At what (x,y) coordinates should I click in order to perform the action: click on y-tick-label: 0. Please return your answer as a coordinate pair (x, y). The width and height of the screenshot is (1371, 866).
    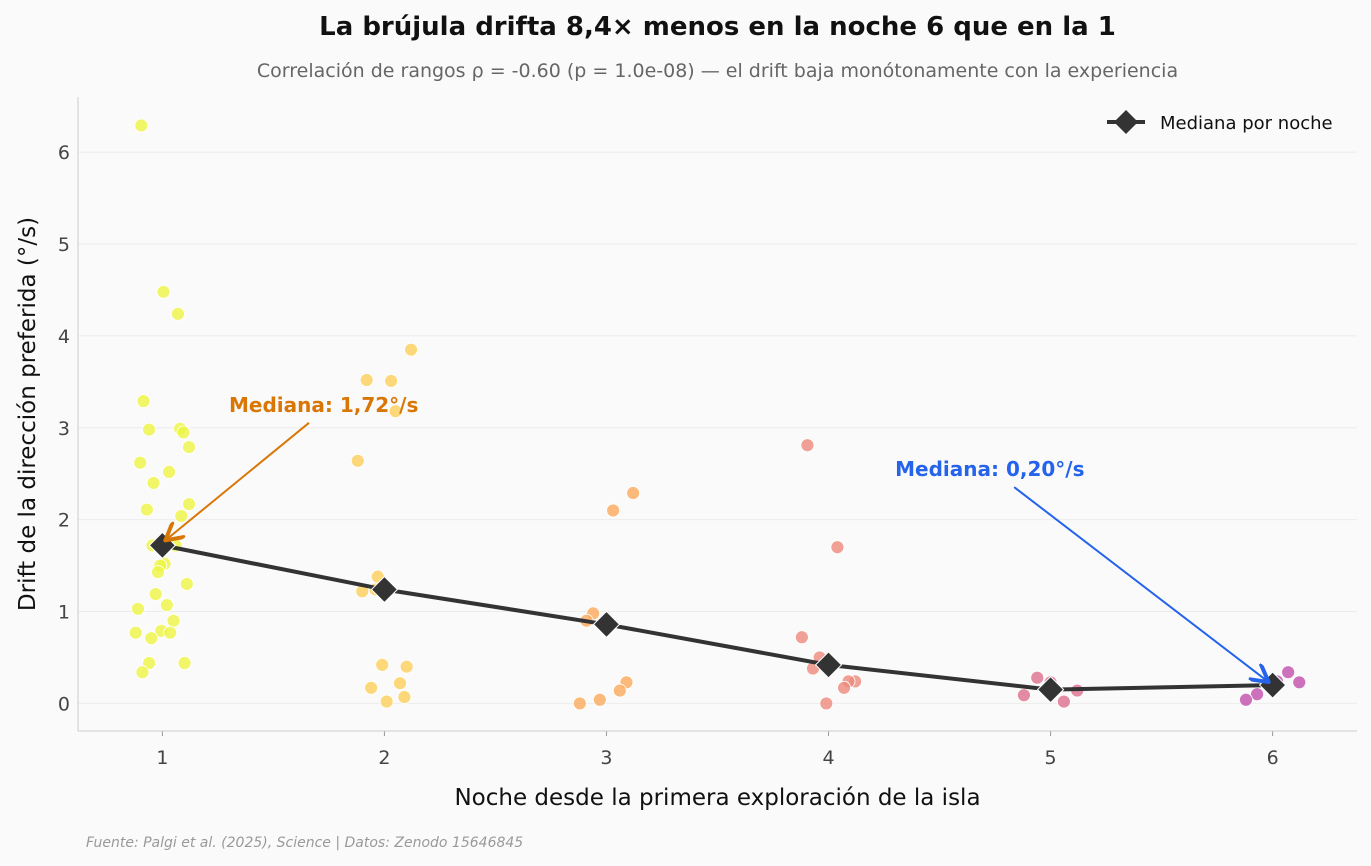
    Looking at the image, I should click on (64, 704).